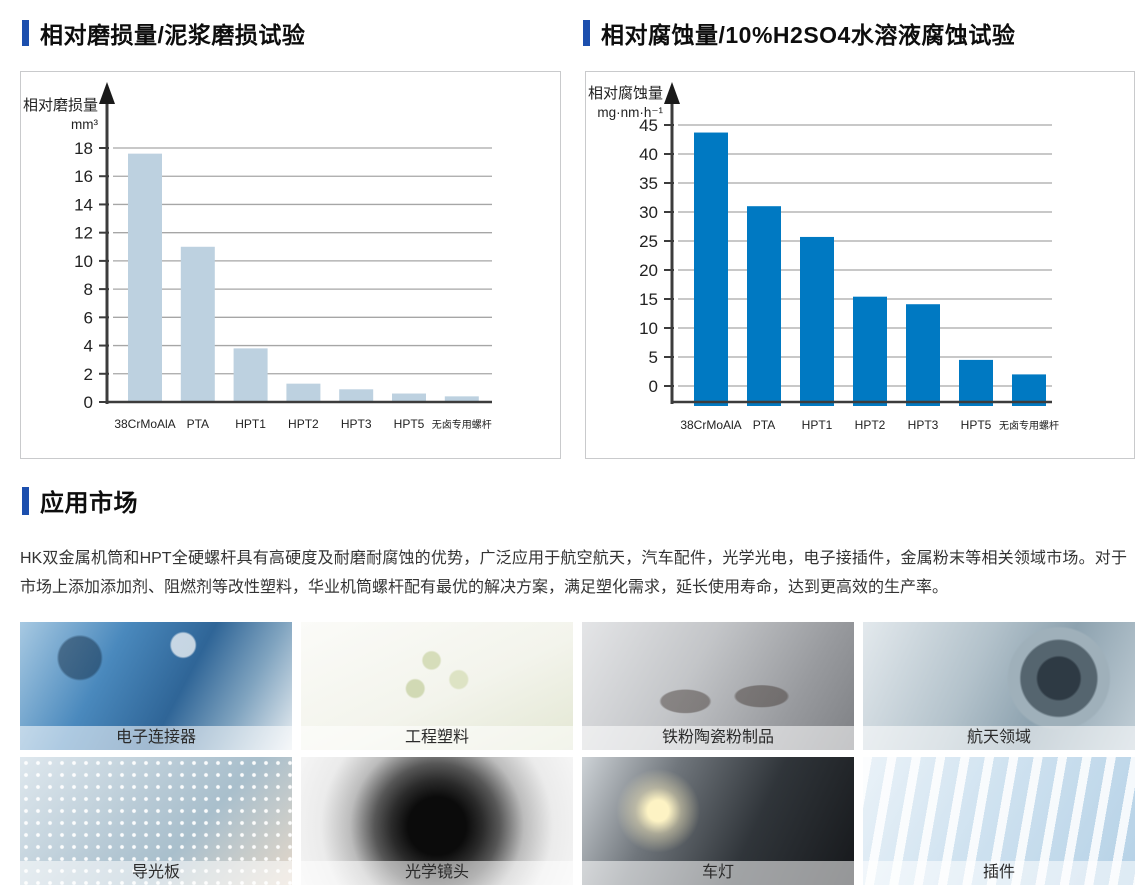 The height and width of the screenshot is (895, 1145). Describe the element at coordinates (88, 317) in the screenshot. I see `y-tick-label: 6` at that location.